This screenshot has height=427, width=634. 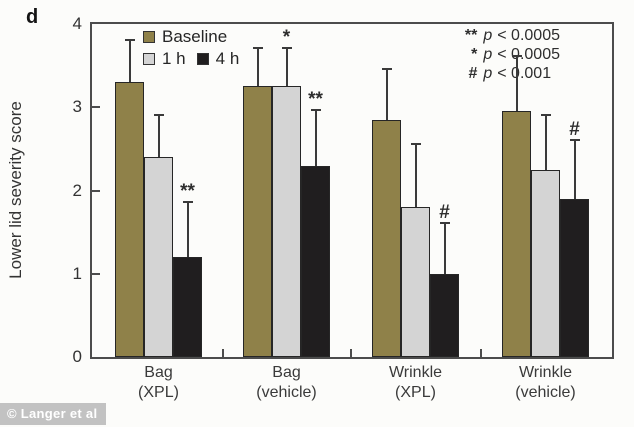 I want to click on bar-Baseline-group4, so click(x=516, y=234).